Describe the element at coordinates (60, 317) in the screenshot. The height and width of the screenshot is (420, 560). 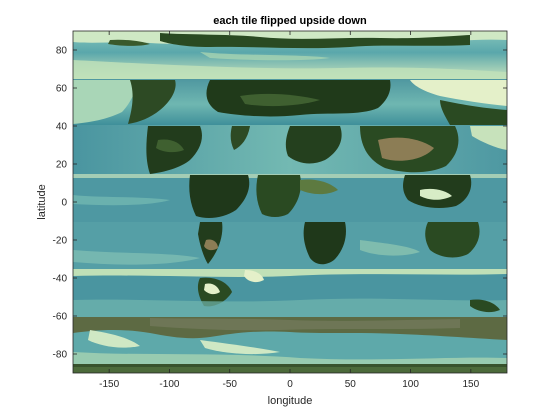
I see `y-tick-label: -60` at that location.